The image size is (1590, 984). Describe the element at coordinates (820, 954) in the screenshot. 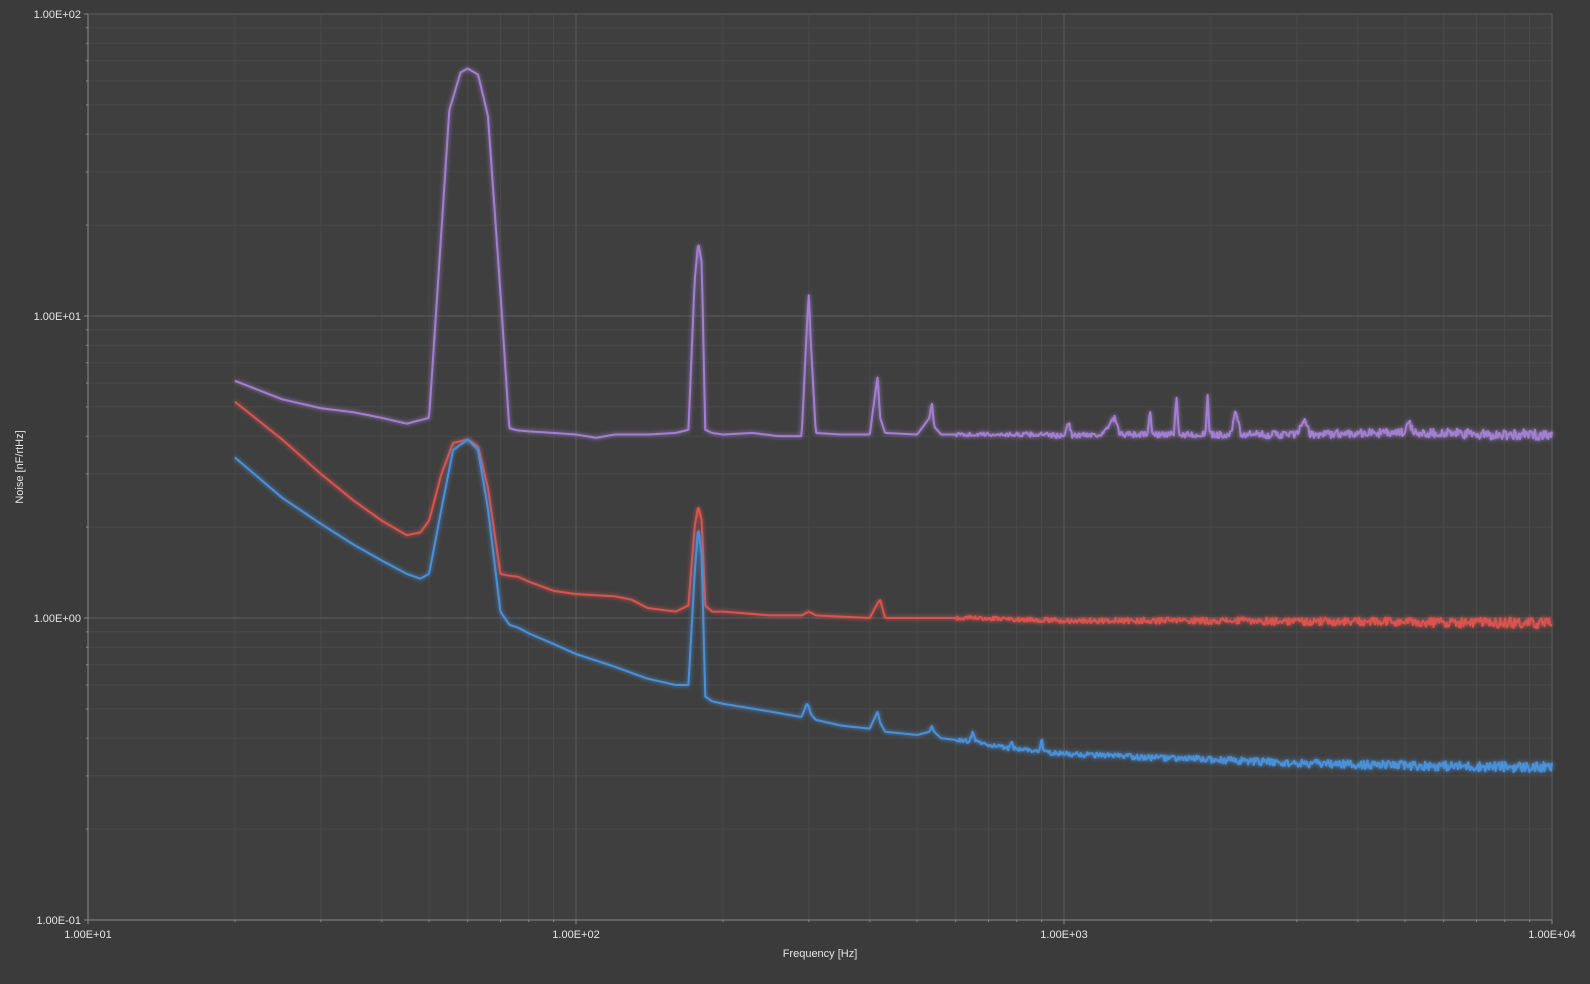

I see `x-axis-label: Frequency [Hz]` at that location.